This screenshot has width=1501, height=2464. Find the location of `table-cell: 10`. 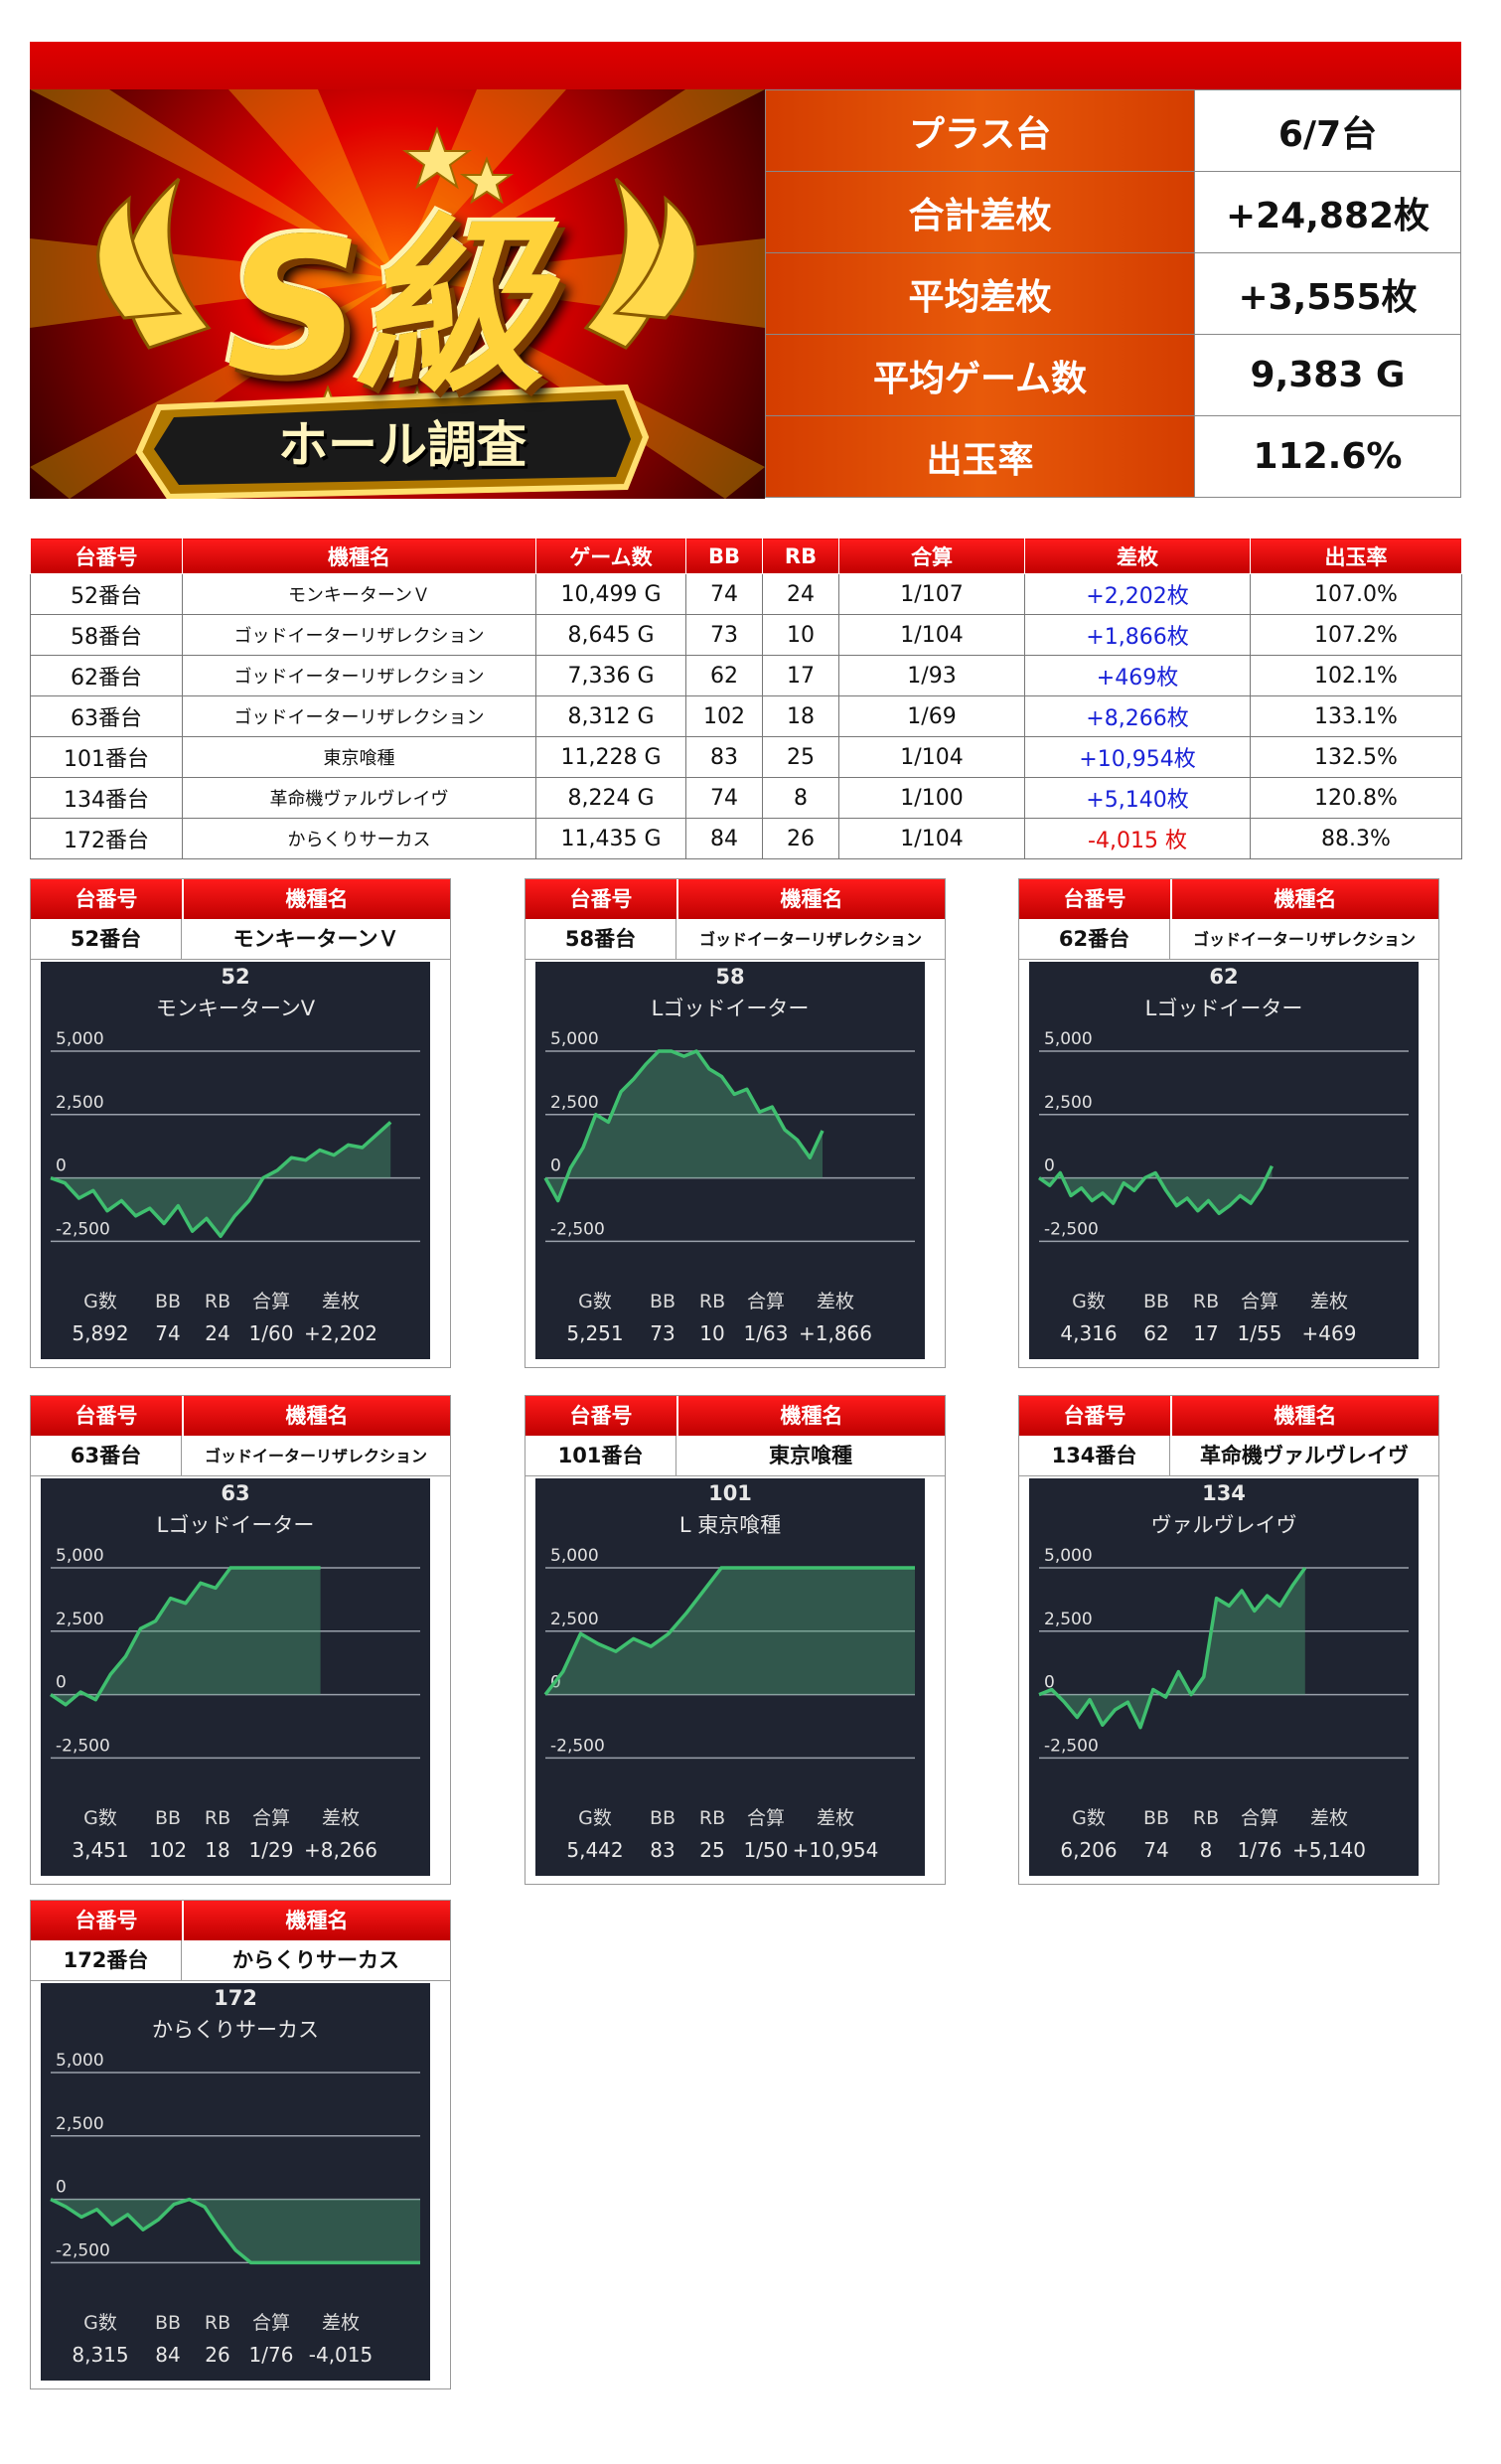

table-cell: 10 is located at coordinates (800, 635).